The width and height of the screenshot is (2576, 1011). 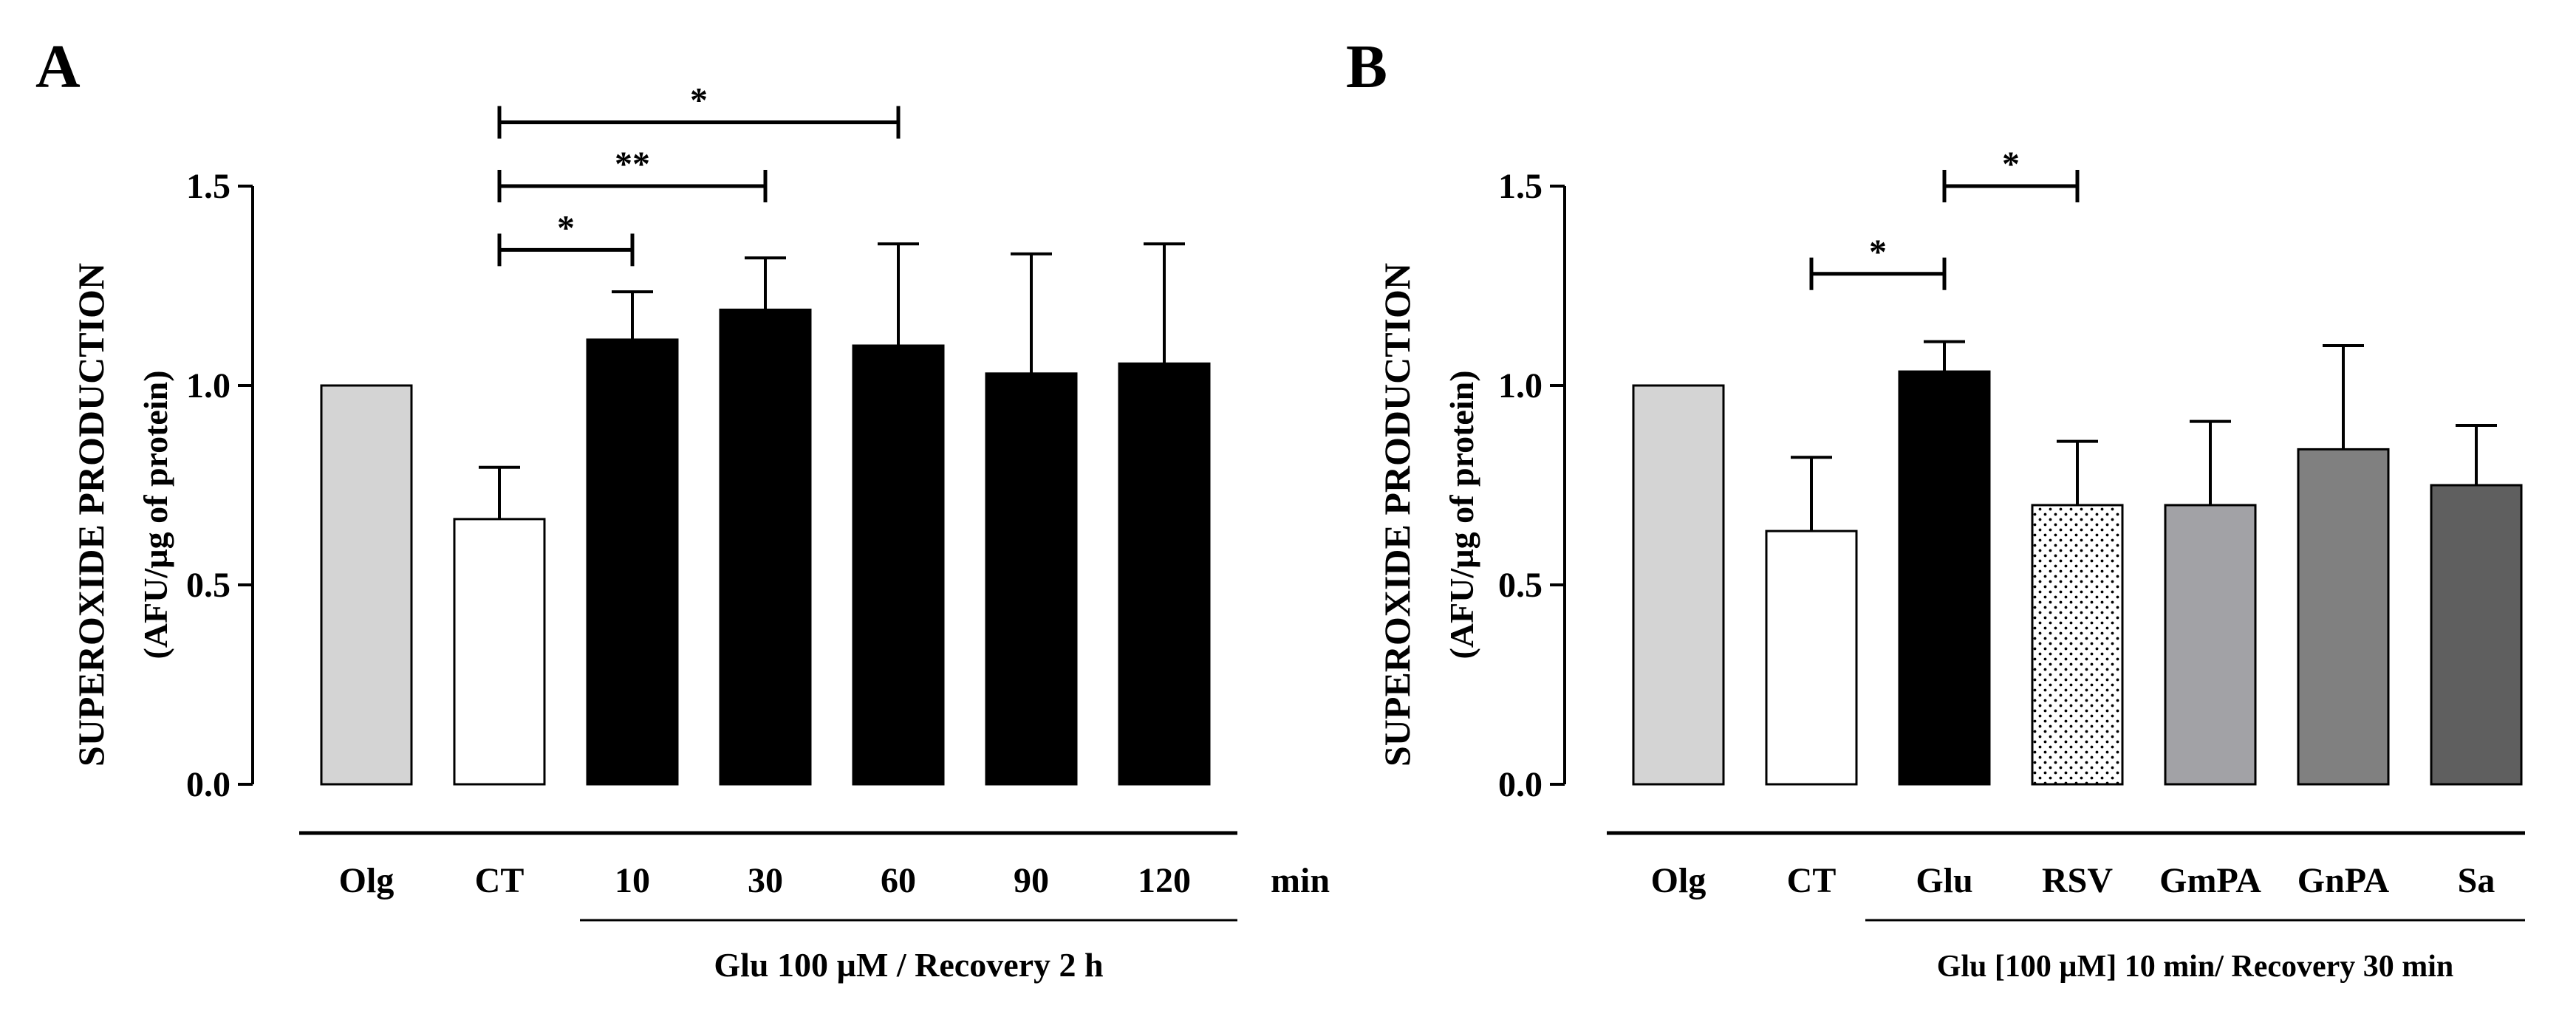 I want to click on category-label: Sa, so click(x=2476, y=880).